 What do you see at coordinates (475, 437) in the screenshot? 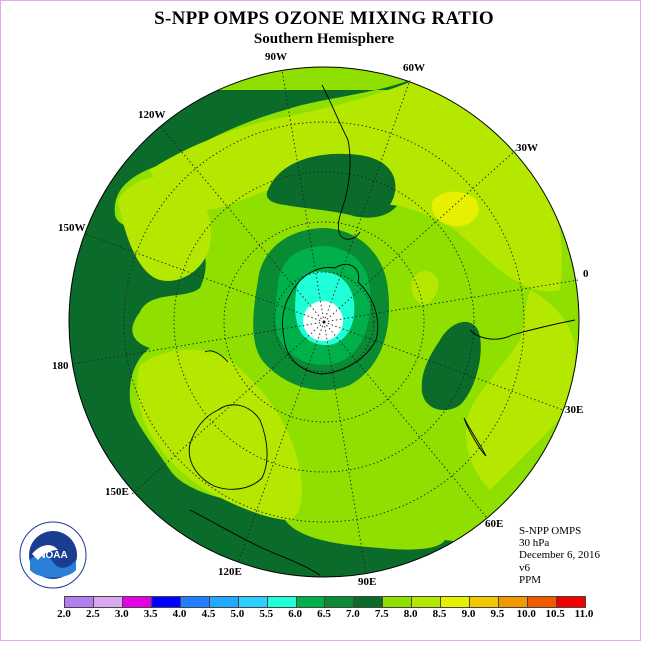
I see `coast-madagascar` at bounding box center [475, 437].